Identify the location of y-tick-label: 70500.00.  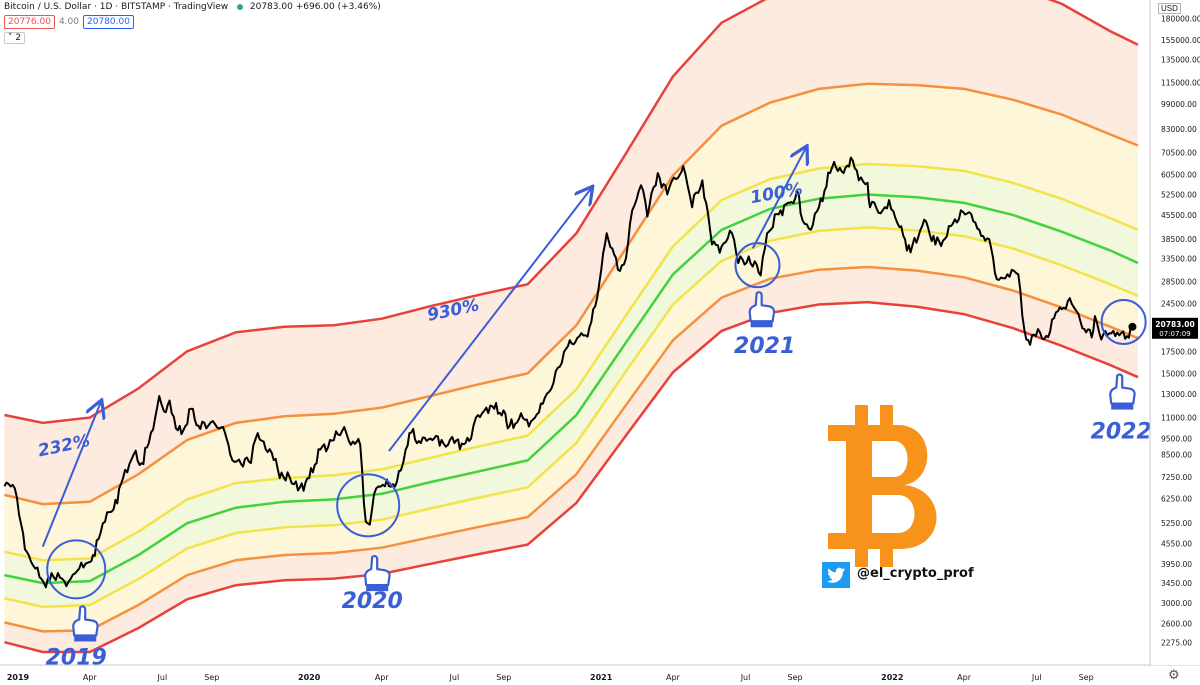
(1179, 152).